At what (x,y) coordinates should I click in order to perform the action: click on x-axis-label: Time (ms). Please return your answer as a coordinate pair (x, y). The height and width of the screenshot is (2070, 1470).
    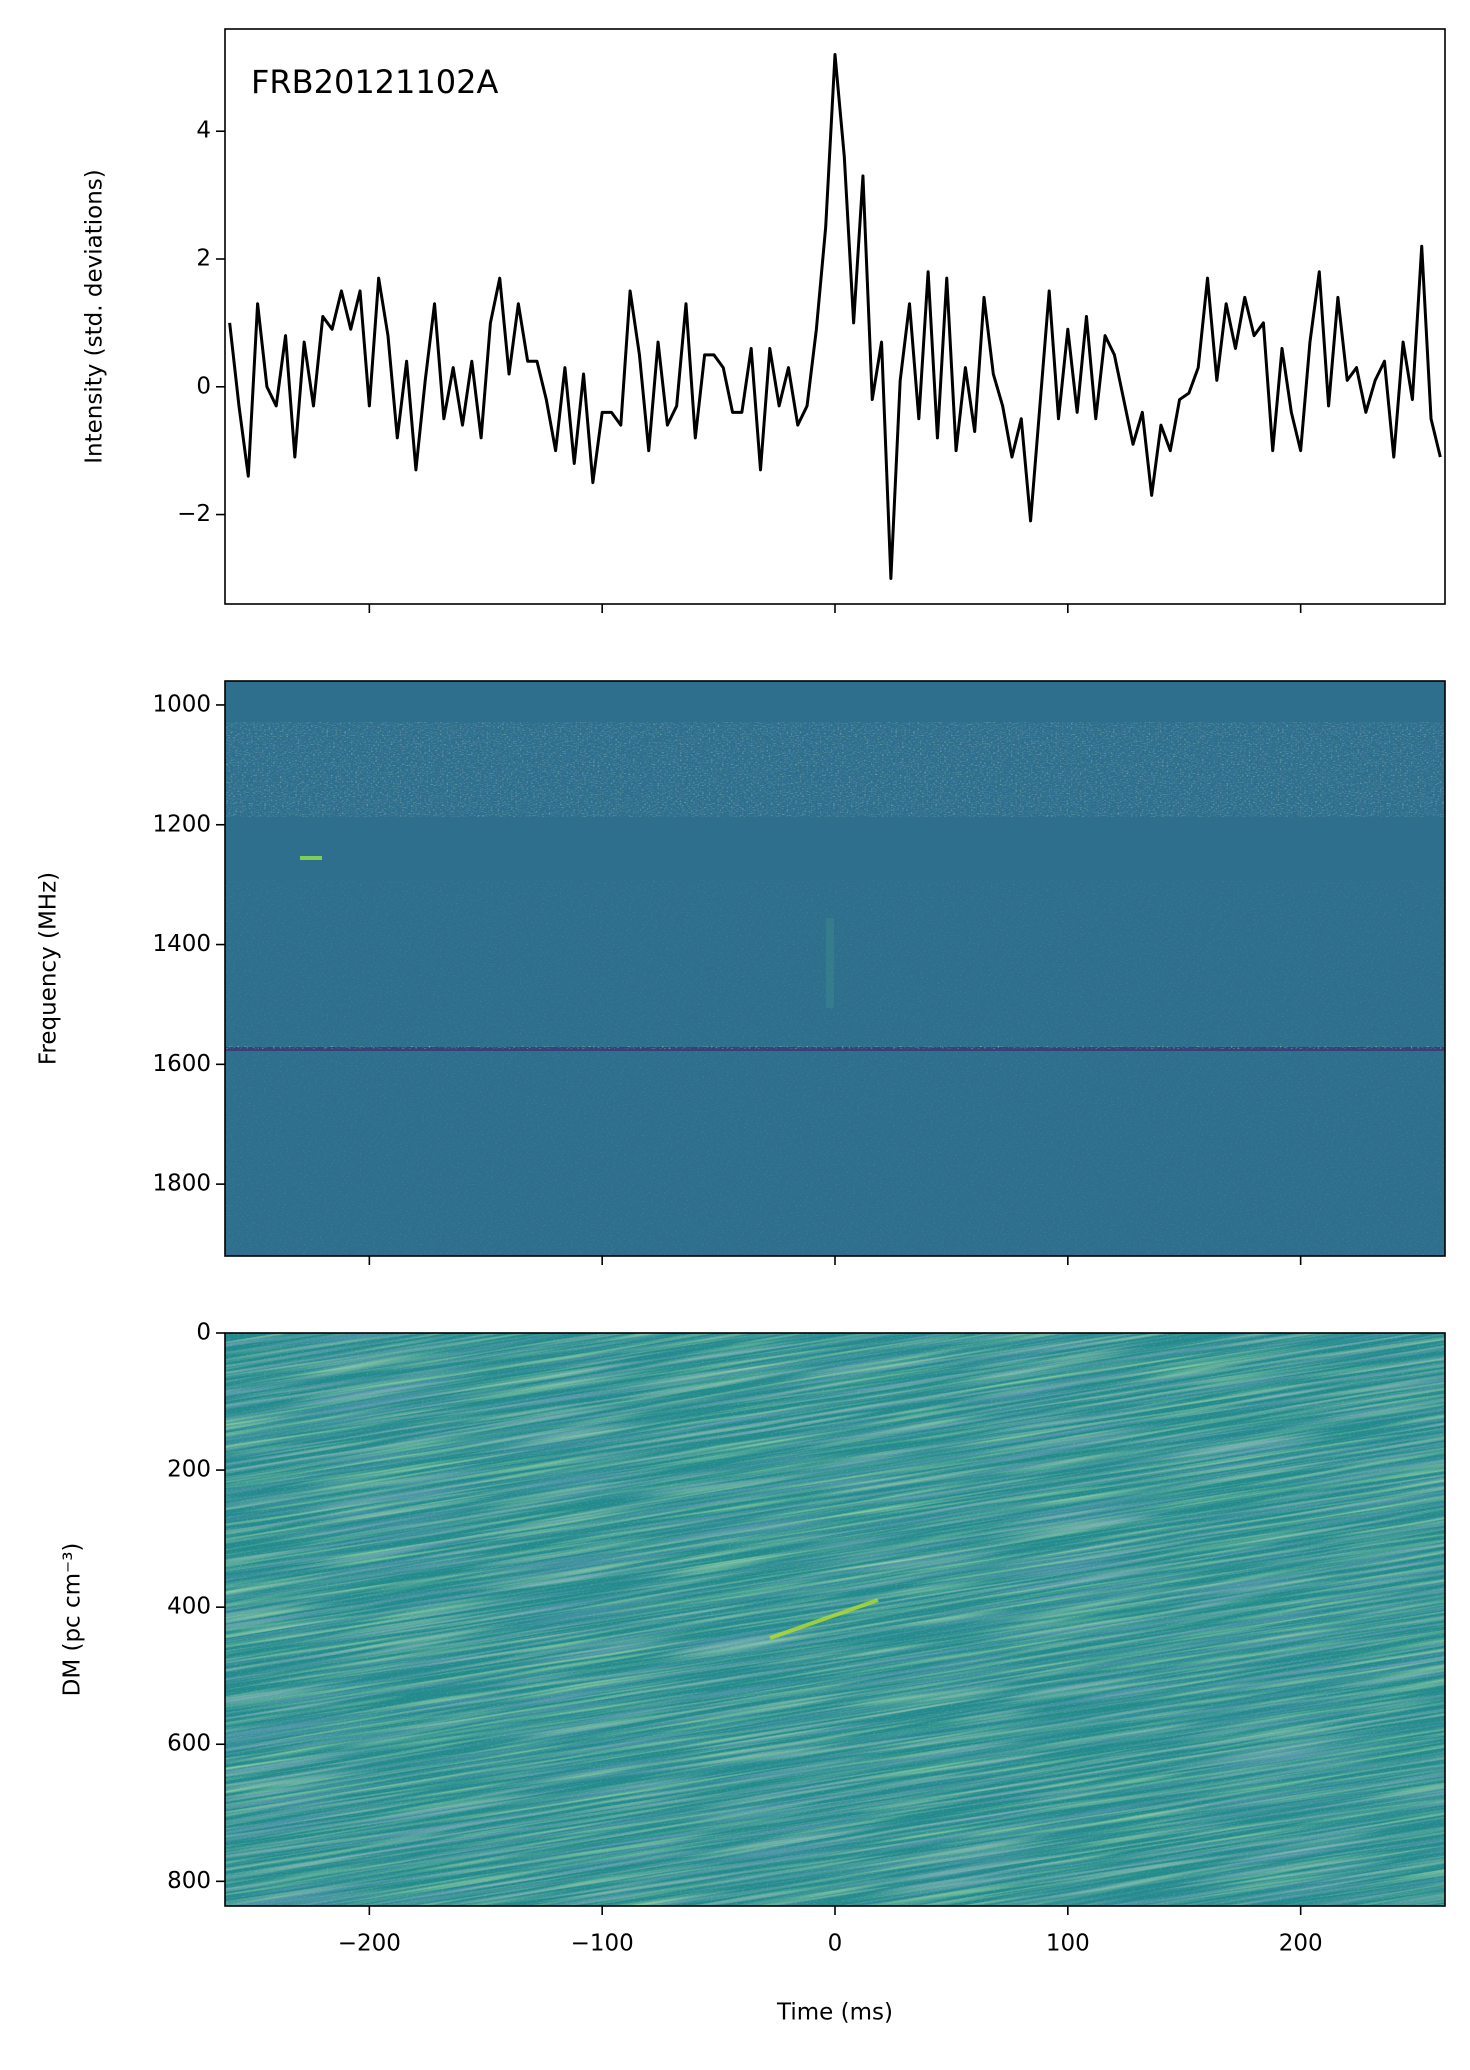
    Looking at the image, I should click on (834, 2013).